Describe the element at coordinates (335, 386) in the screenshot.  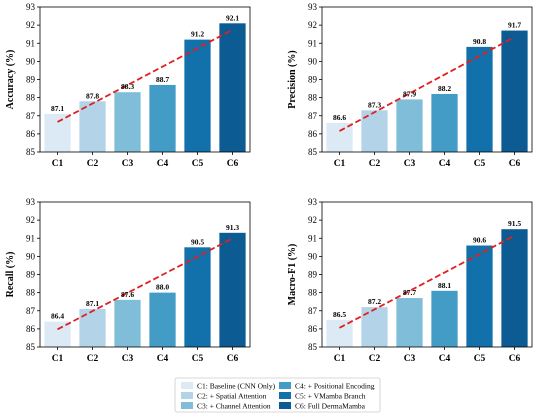
I see `legend-entry: C4: + Positional Encoding` at that location.